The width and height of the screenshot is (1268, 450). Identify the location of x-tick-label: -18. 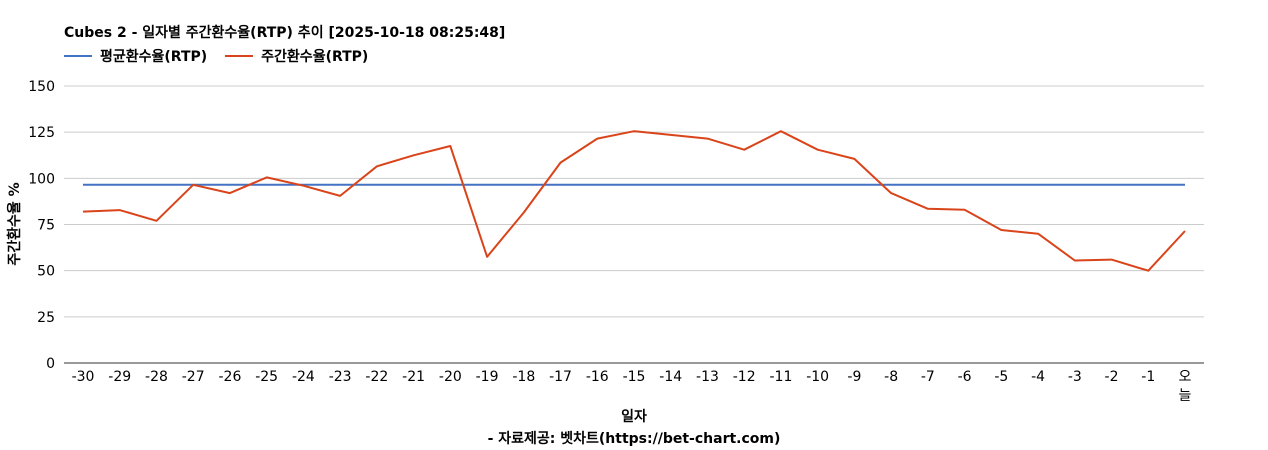
(523, 377).